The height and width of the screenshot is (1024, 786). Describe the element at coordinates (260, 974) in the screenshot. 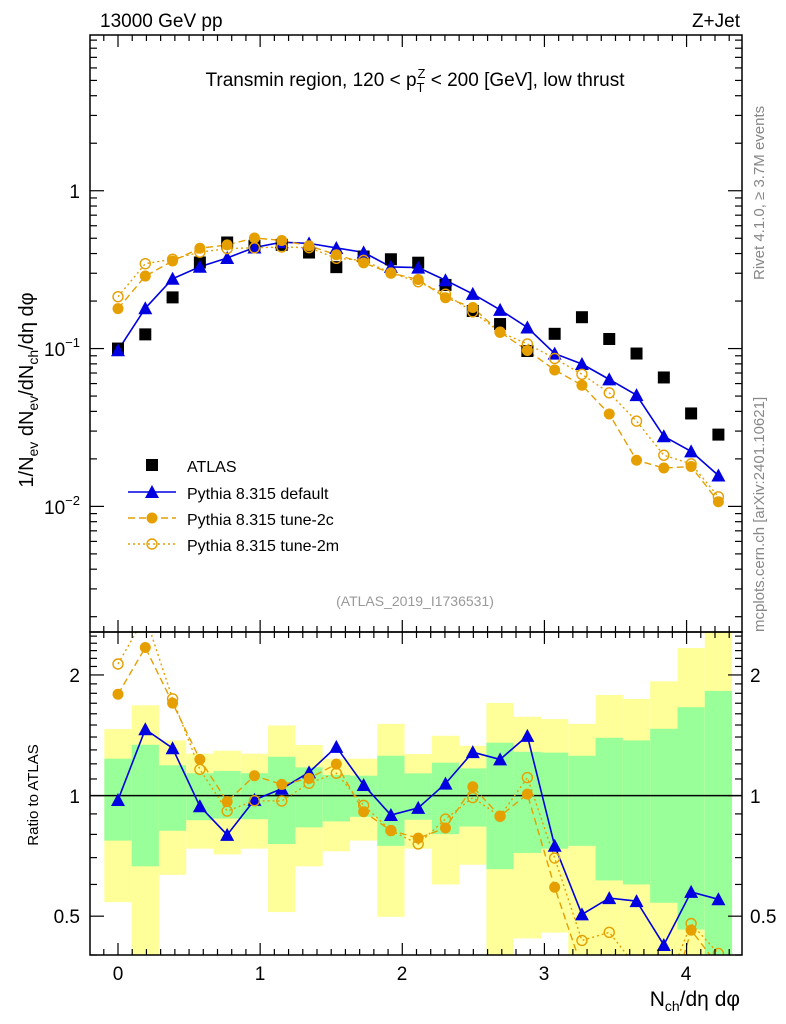

I see `x-tick-label-1: 1` at that location.